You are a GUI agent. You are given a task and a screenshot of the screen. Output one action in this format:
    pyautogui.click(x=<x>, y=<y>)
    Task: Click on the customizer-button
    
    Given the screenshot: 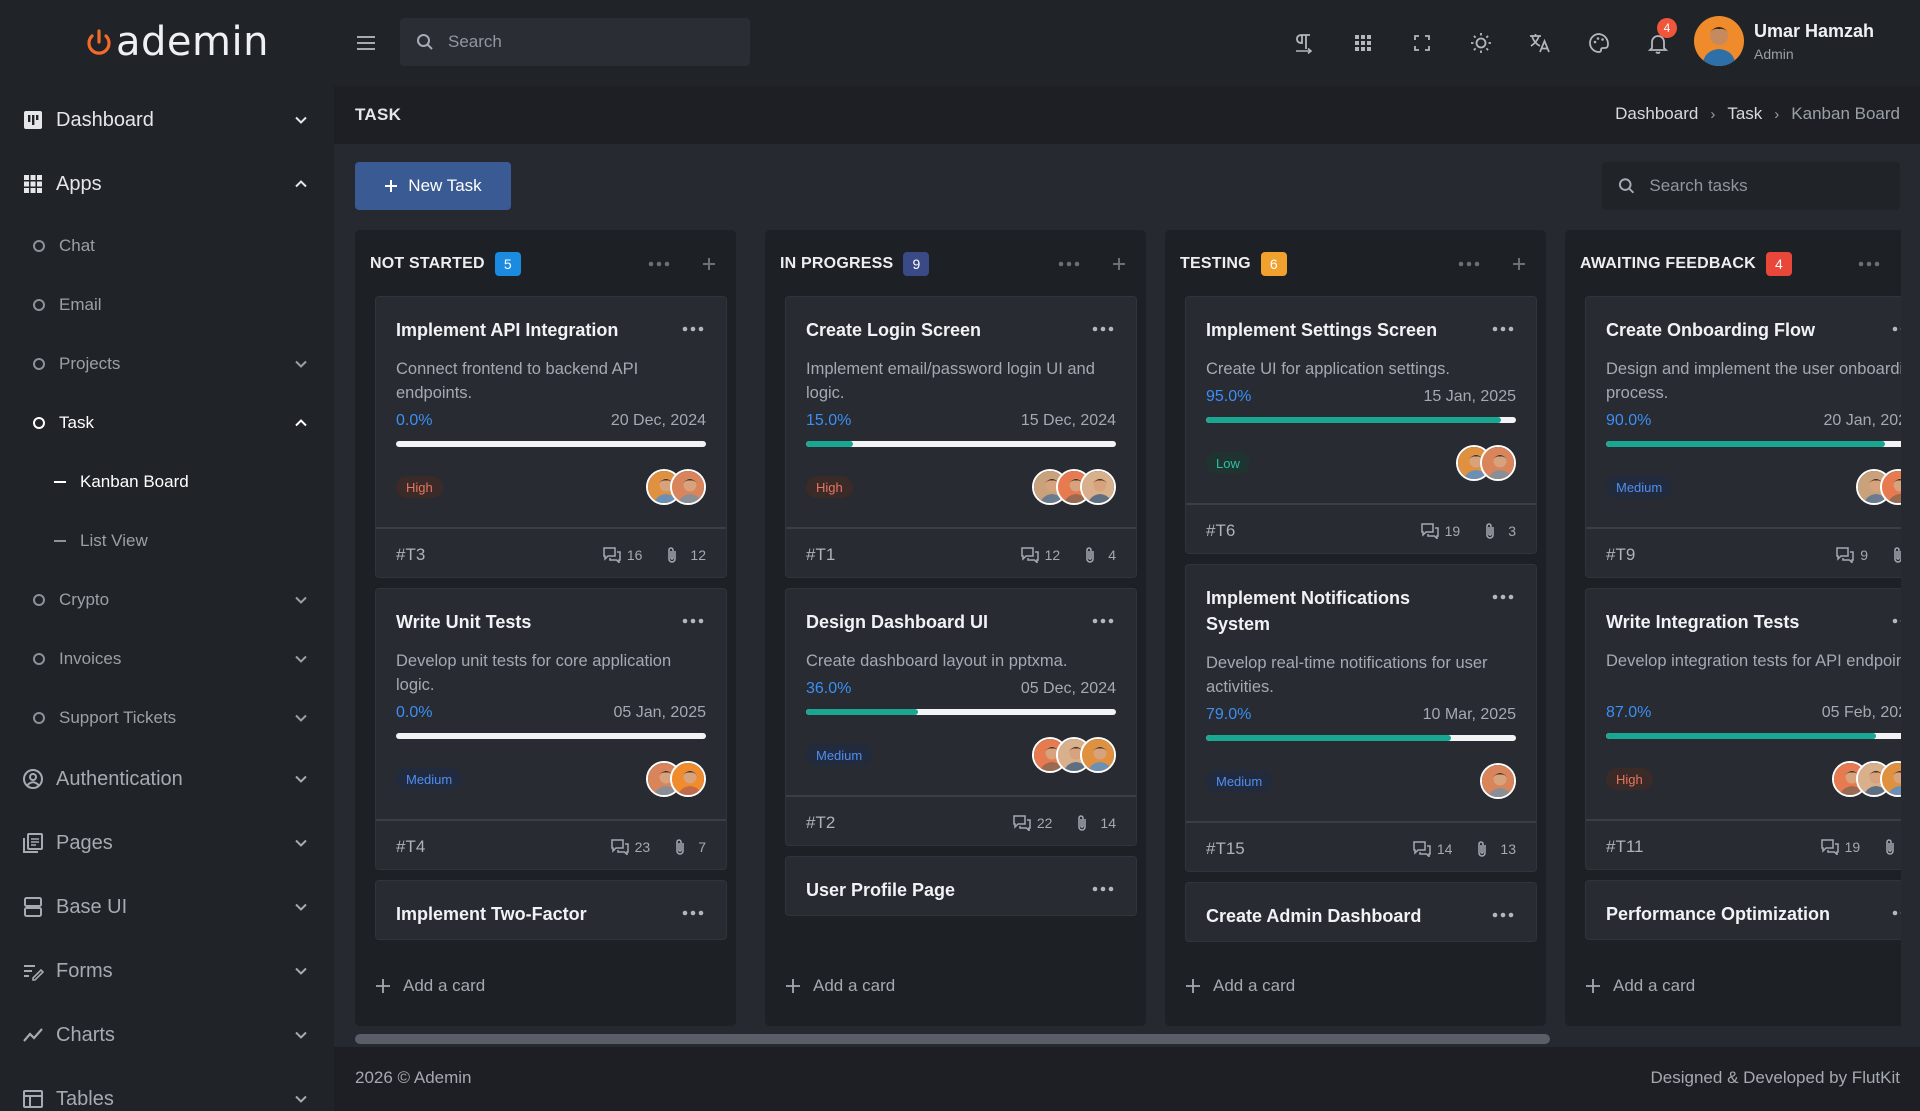 What is the action you would take?
    pyautogui.click(x=1598, y=43)
    